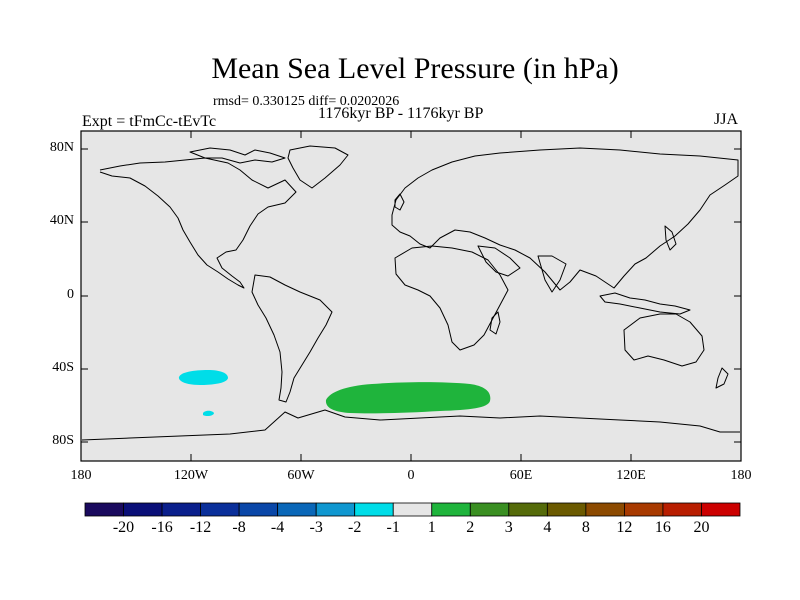 This screenshot has height=600, width=800. What do you see at coordinates (292, 338) in the screenshot?
I see `coast-south-america` at bounding box center [292, 338].